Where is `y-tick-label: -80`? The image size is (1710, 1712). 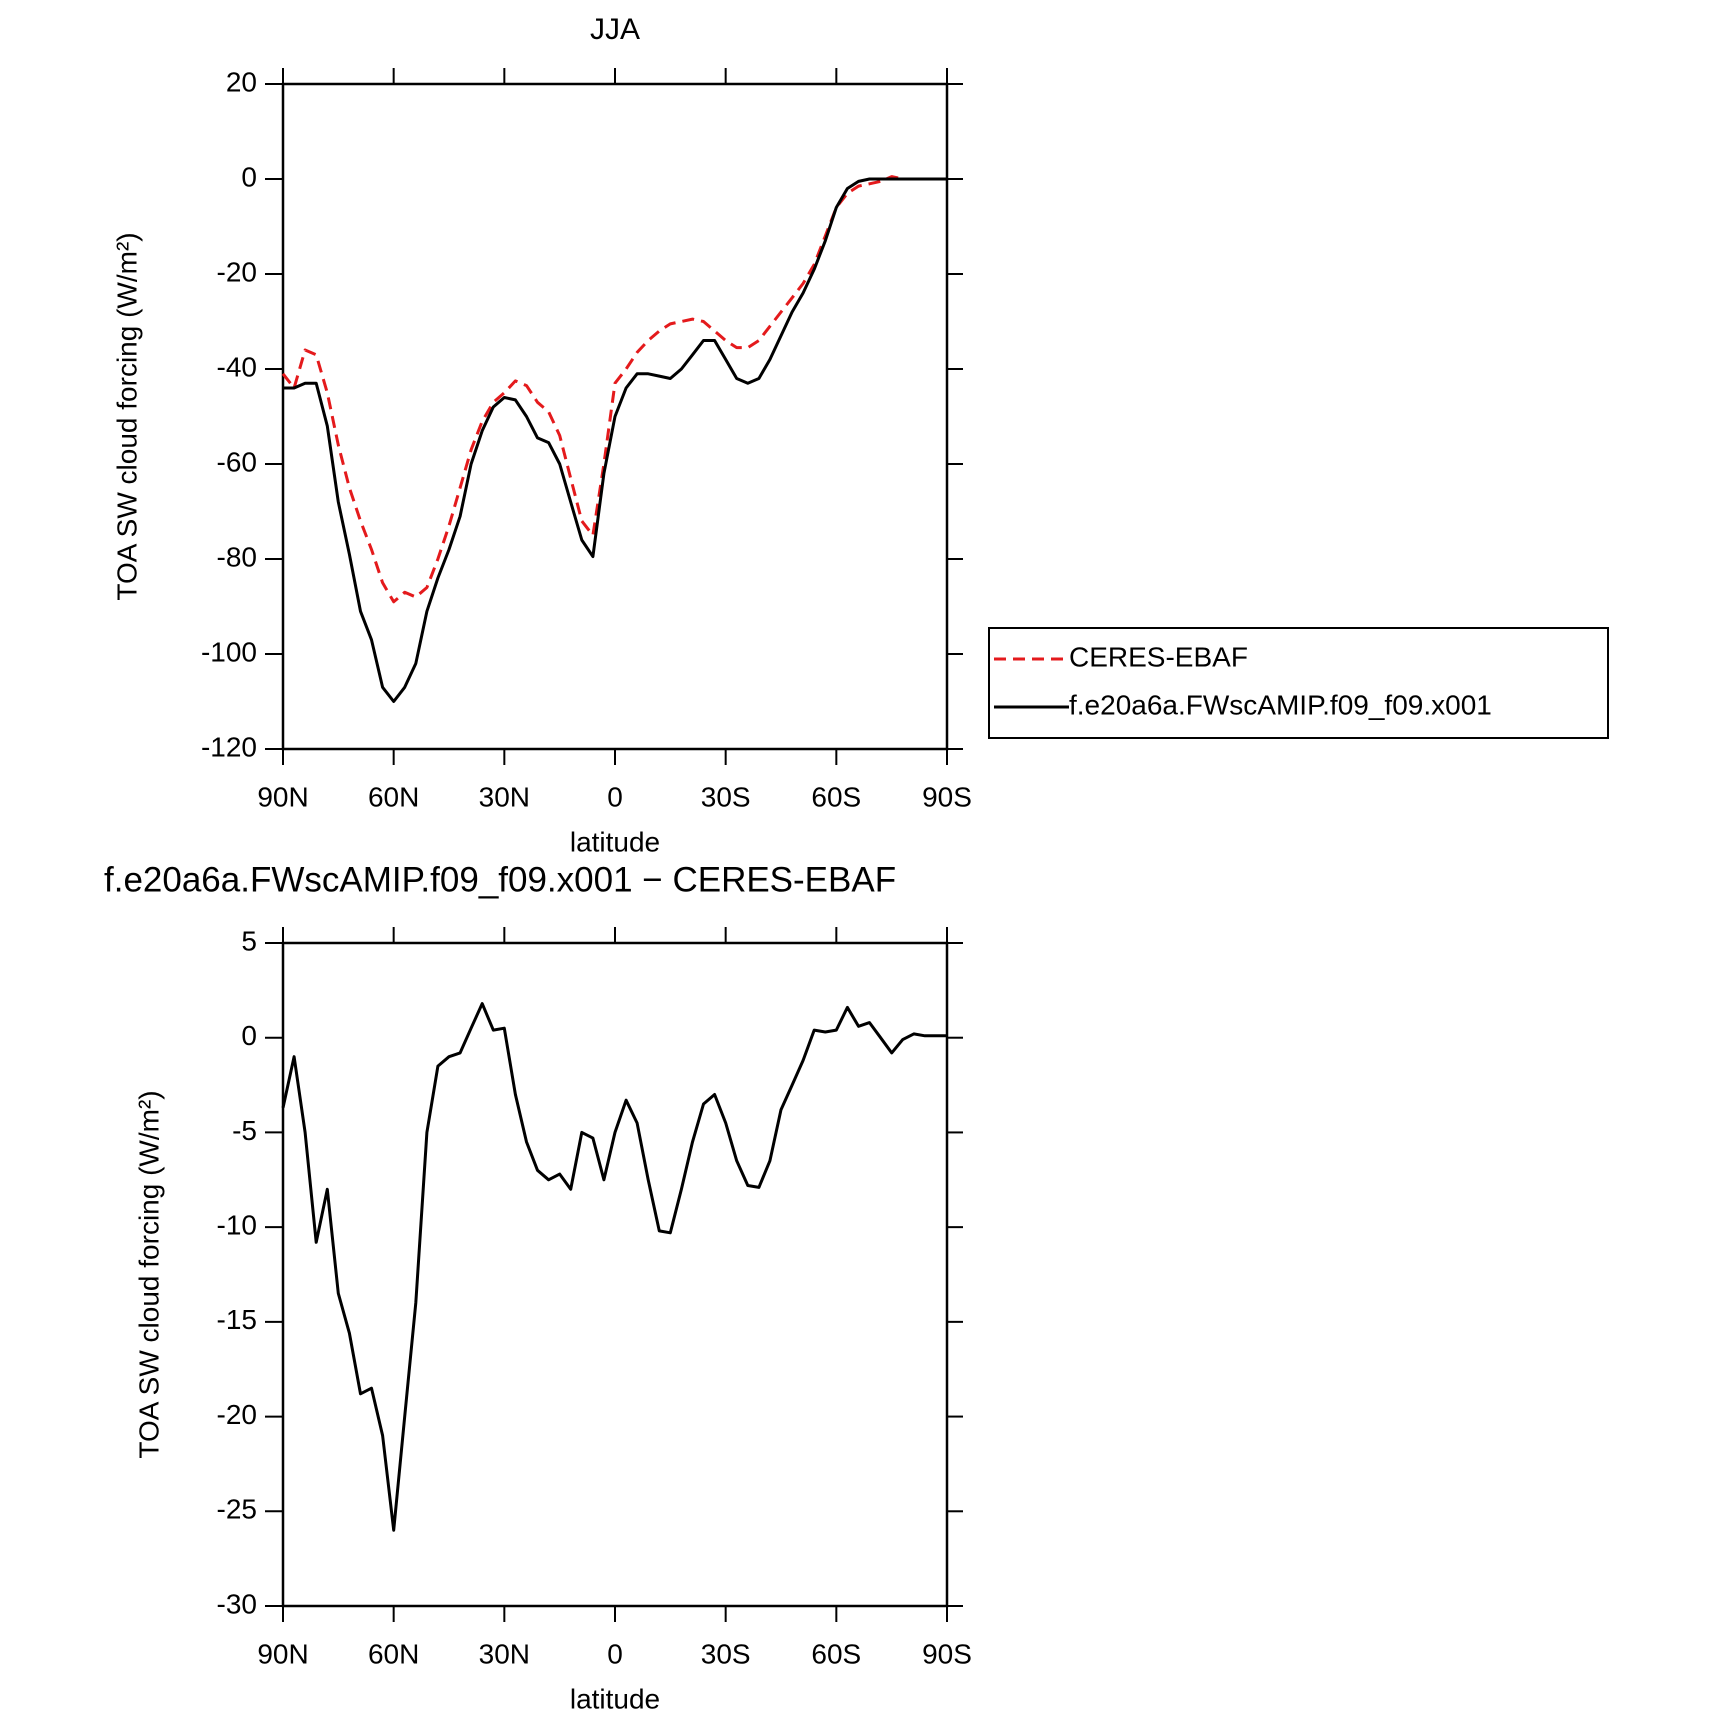
y-tick-label: -80 is located at coordinates (237, 556).